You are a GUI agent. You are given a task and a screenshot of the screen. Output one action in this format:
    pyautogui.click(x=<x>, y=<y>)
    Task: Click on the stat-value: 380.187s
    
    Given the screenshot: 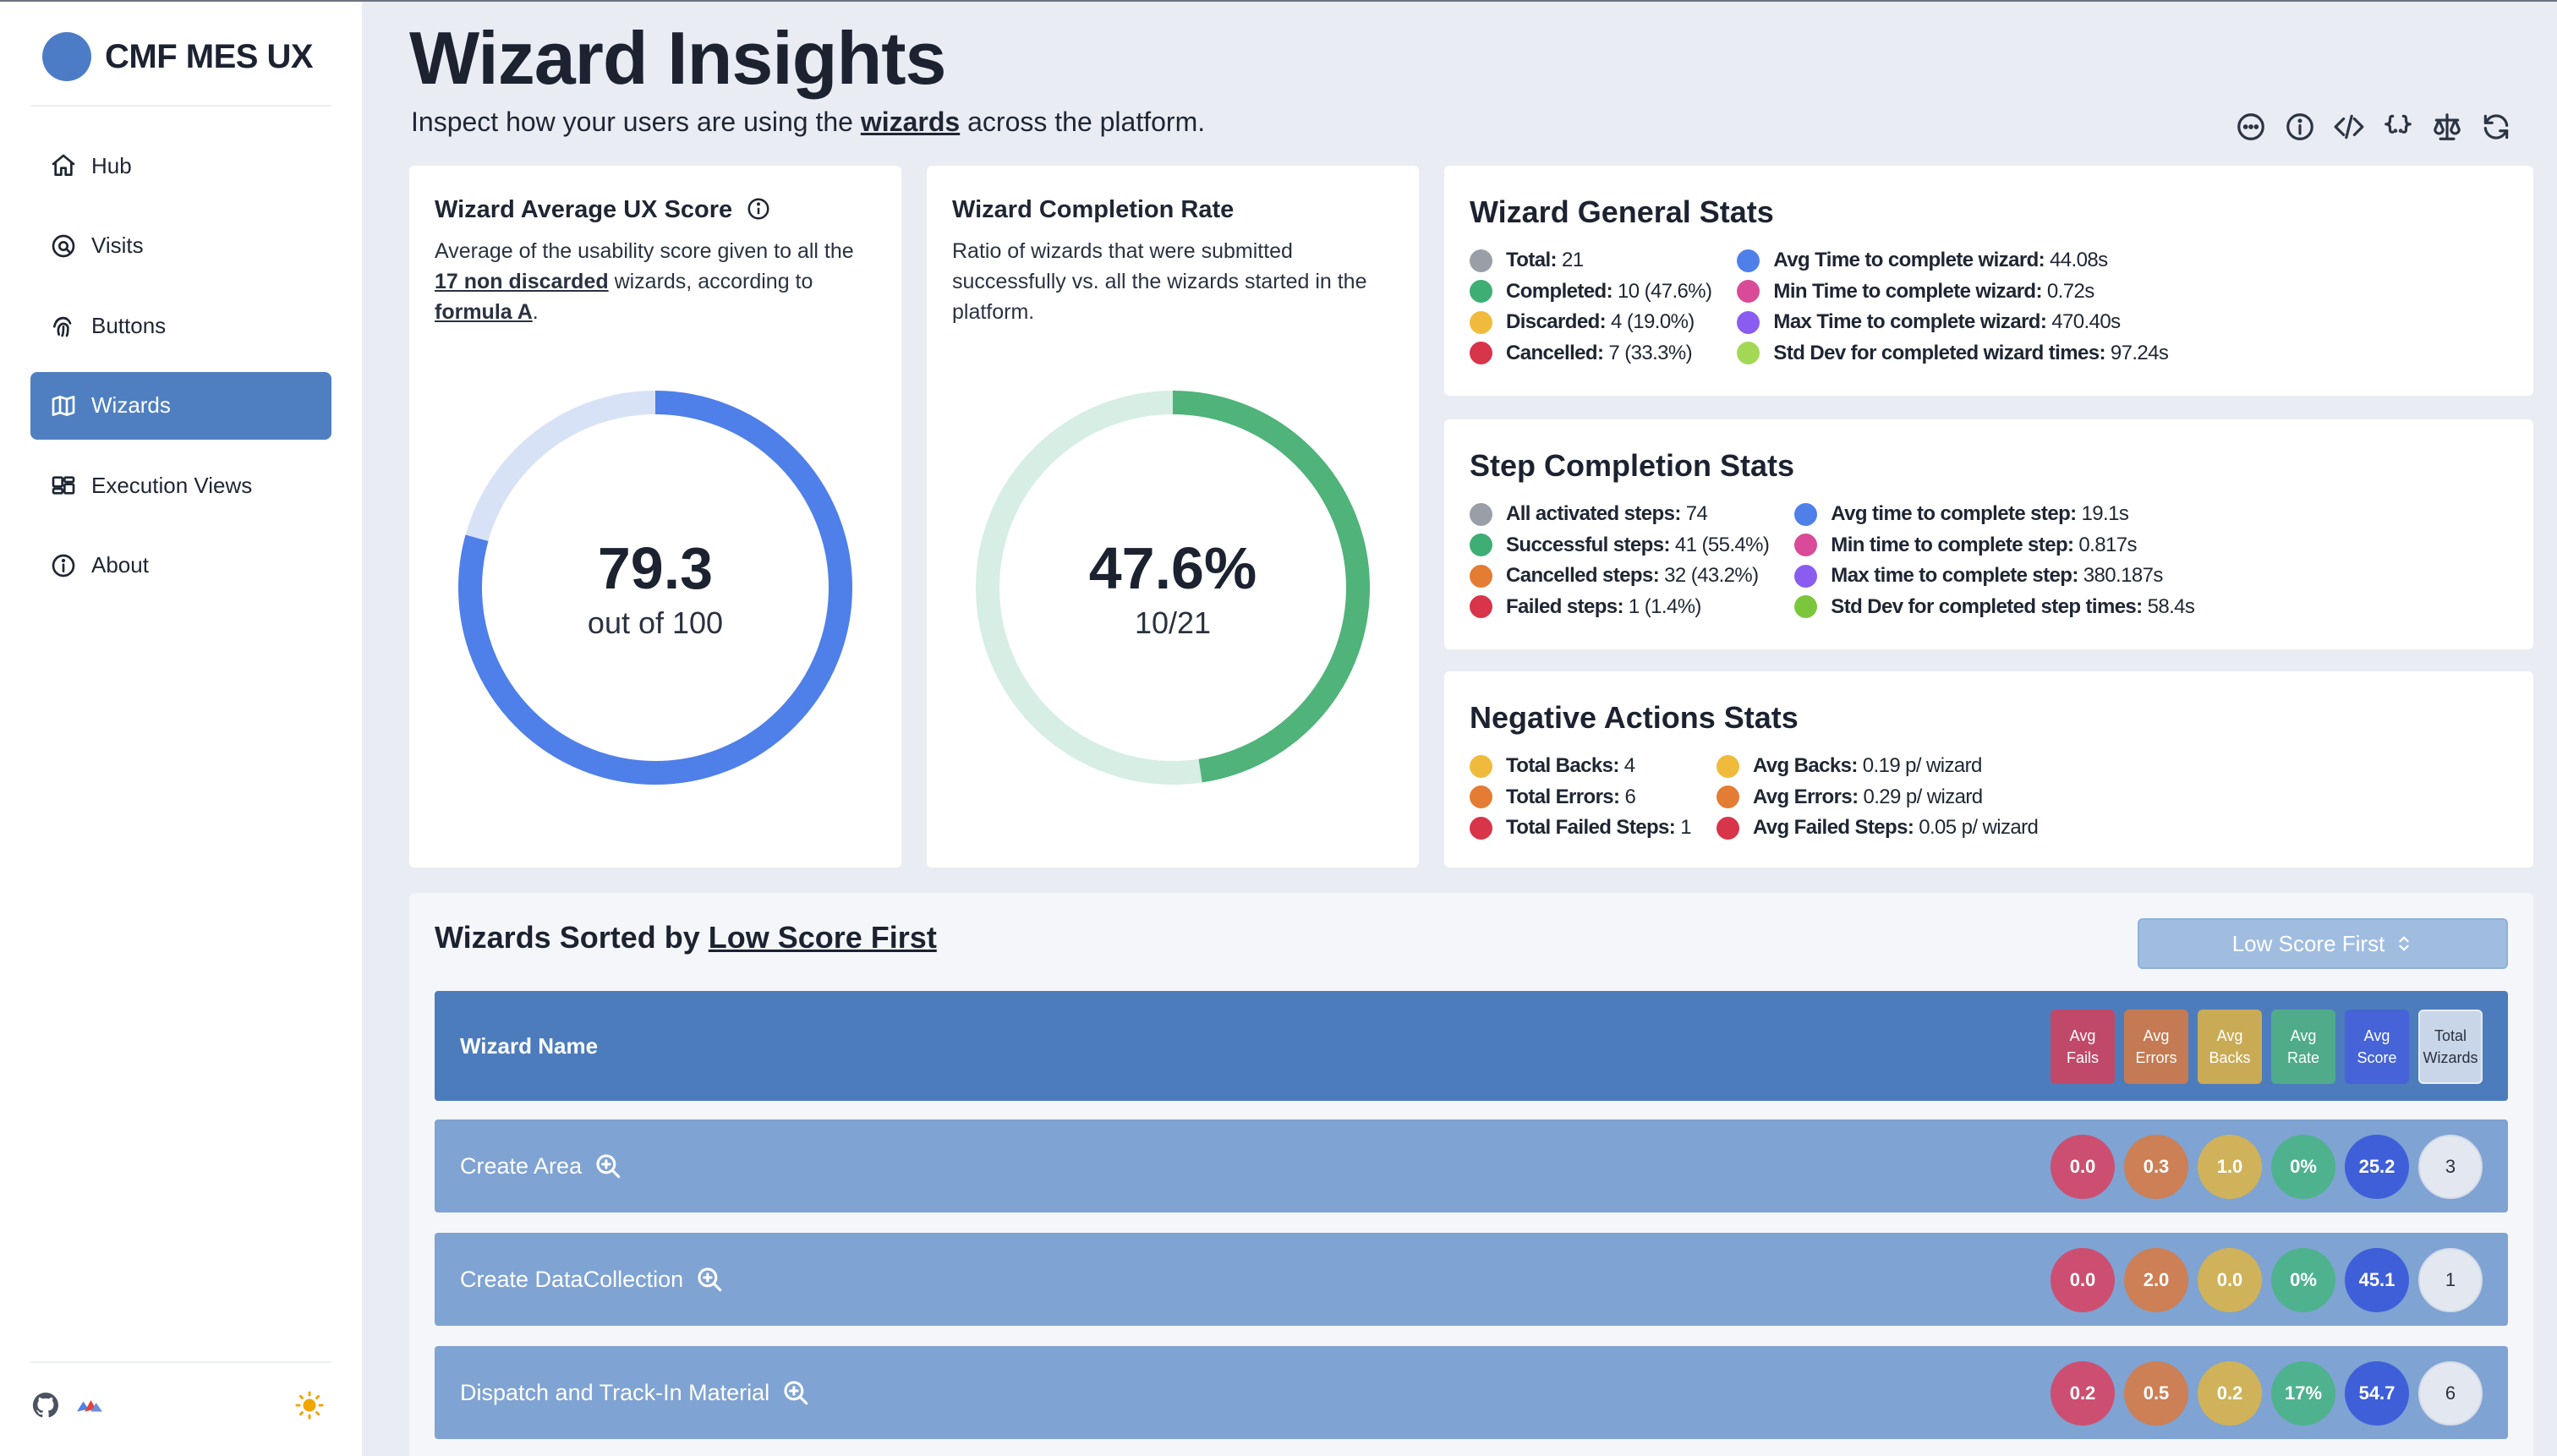 What is the action you would take?
    pyautogui.click(x=2123, y=576)
    